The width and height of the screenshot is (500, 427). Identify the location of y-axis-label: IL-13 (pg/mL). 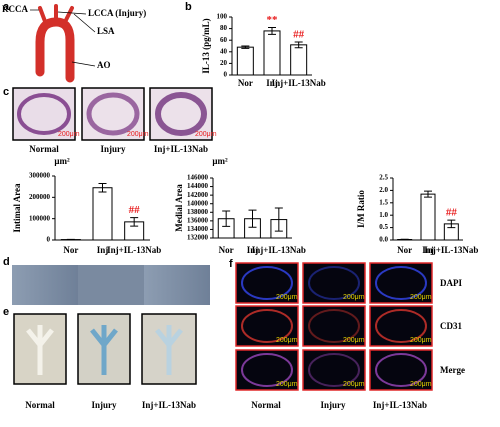
(206, 45).